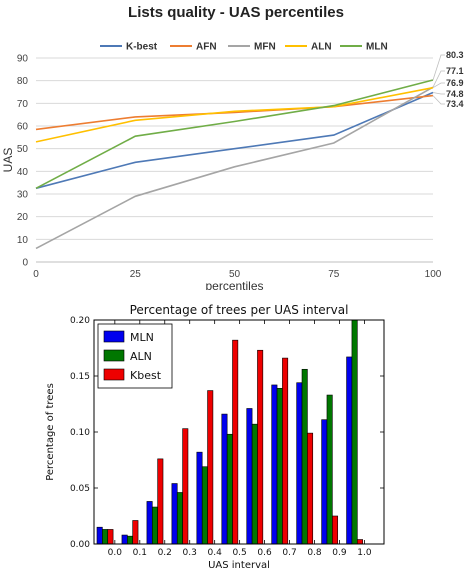  What do you see at coordinates (80, 321) in the screenshot?
I see `y-tick-label: 0.20` at bounding box center [80, 321].